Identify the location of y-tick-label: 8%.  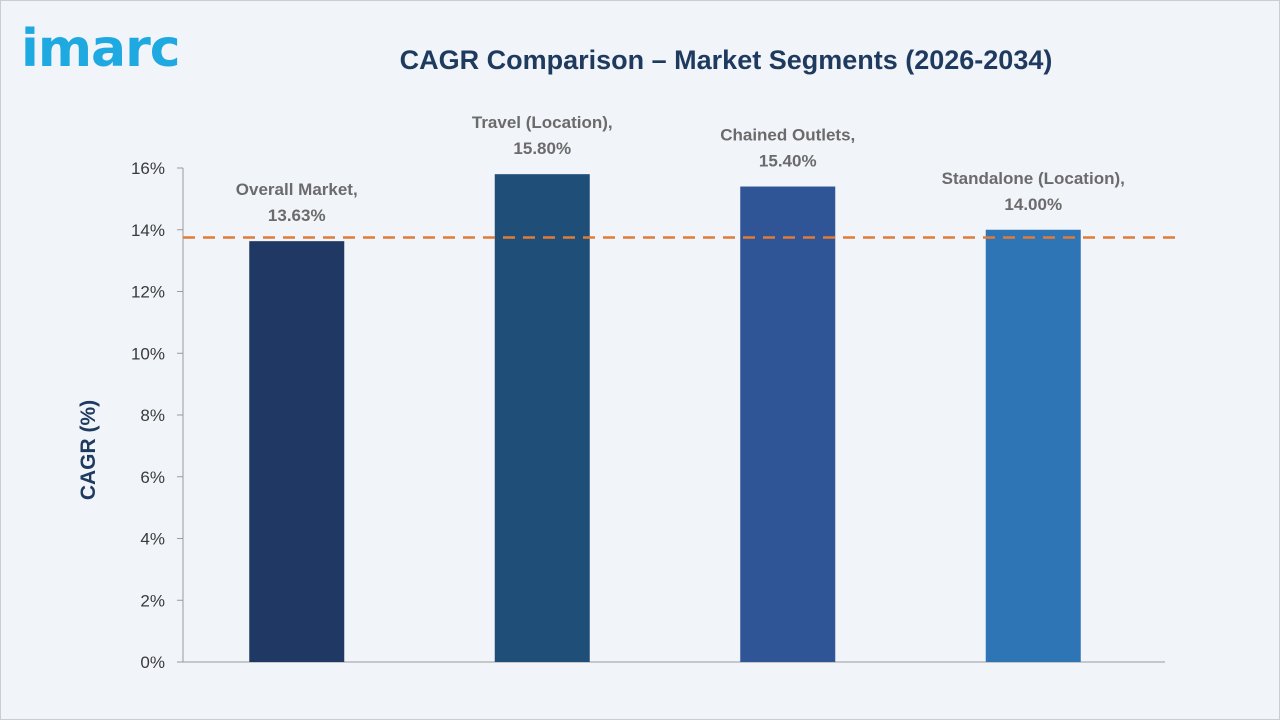
(152, 415).